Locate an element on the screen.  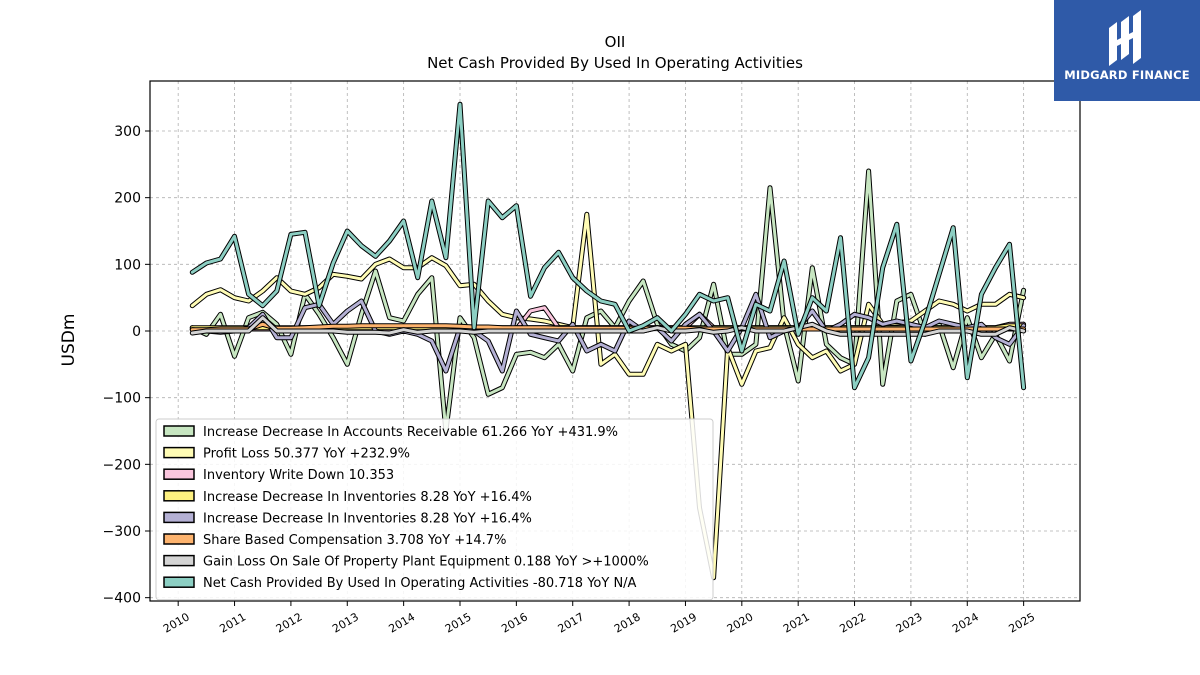
y-axis-label: USDm is located at coordinates (69, 340).